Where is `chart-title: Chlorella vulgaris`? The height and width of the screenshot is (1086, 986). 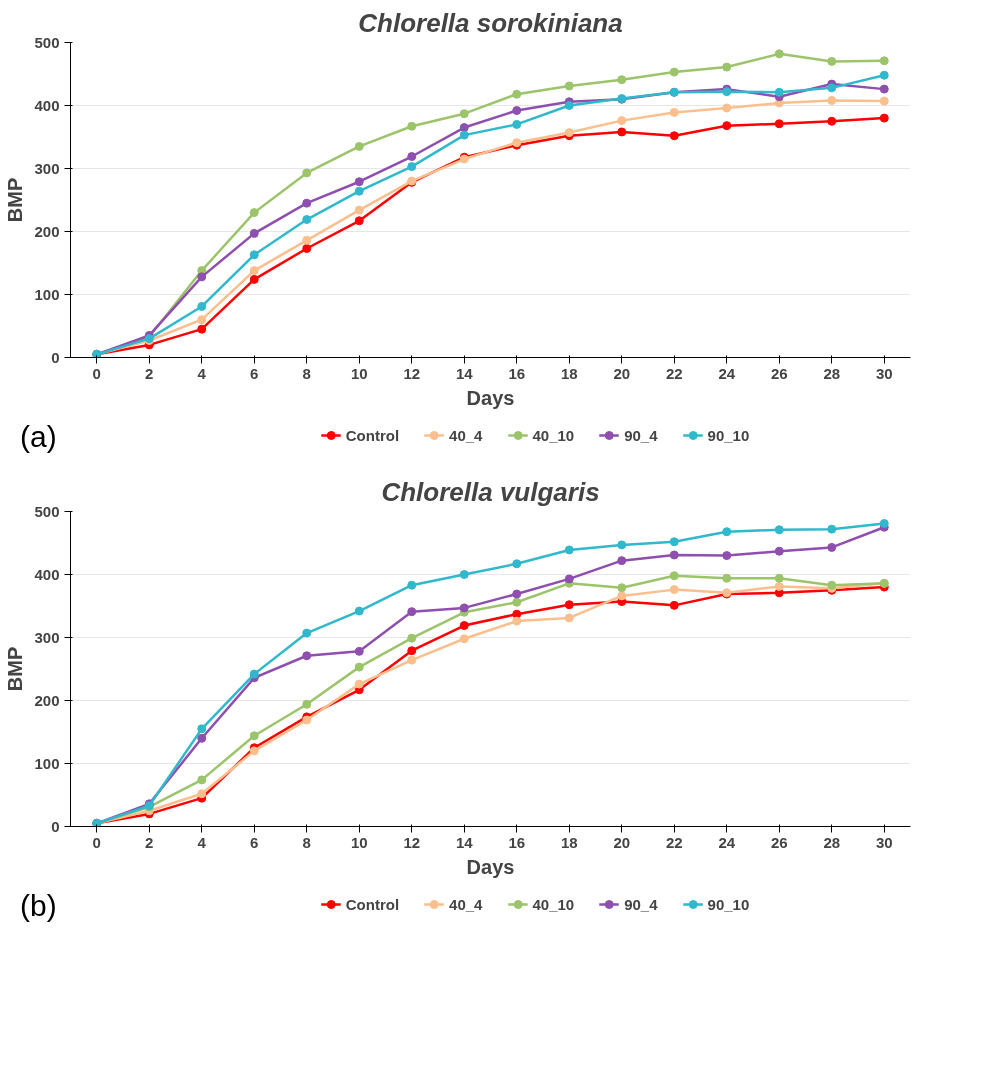
chart-title: Chlorella vulgaris is located at coordinates (490, 491).